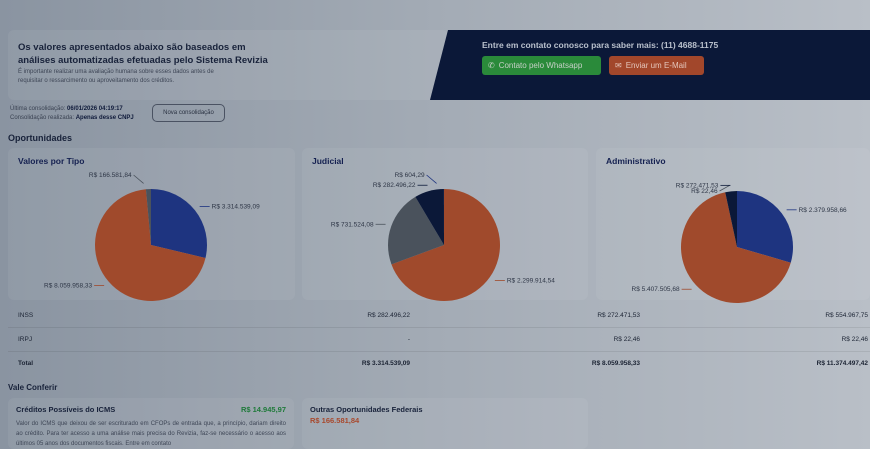 This screenshot has height=449, width=870. I want to click on slice-label: R$ 604,29, so click(410, 175).